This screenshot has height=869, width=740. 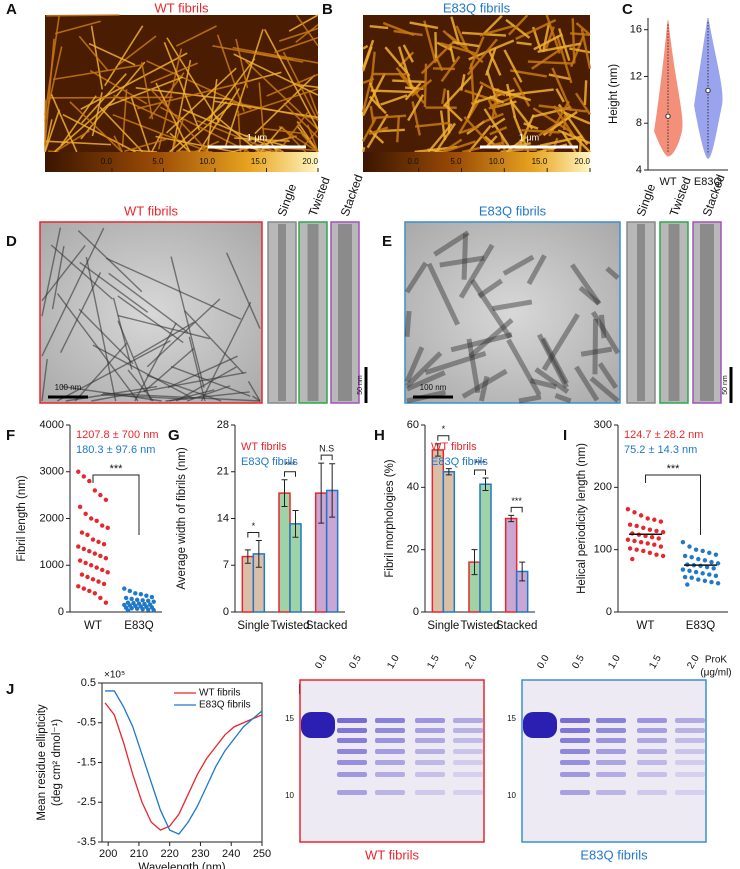 I want to click on y-tick-label: 16, so click(x=636, y=30).